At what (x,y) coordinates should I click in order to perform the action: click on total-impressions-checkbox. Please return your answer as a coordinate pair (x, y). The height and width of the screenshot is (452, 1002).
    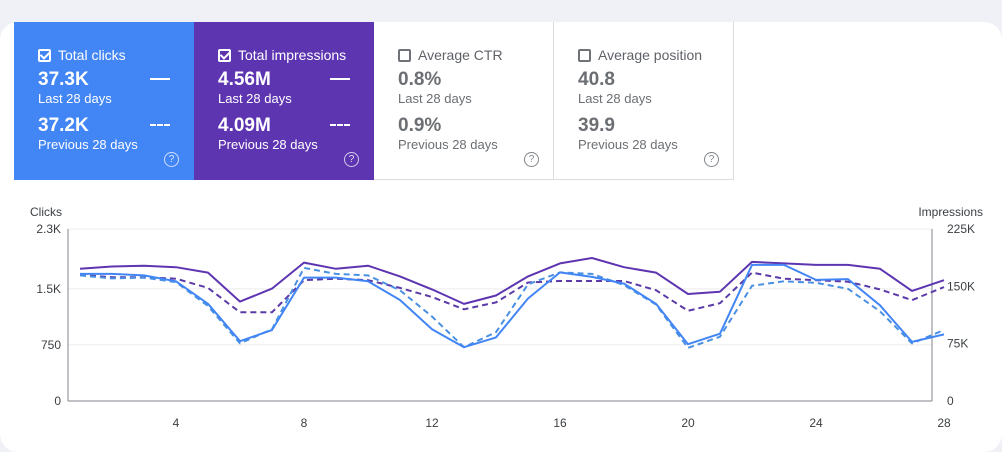
    Looking at the image, I should click on (224, 55).